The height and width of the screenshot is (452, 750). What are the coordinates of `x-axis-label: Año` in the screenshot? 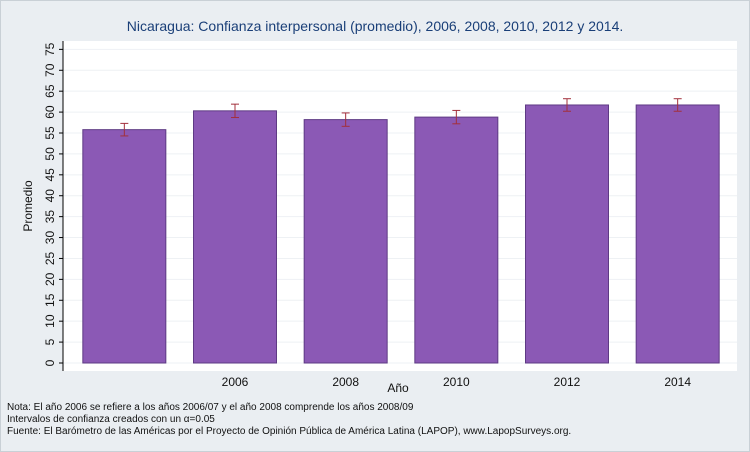 It's located at (398, 388).